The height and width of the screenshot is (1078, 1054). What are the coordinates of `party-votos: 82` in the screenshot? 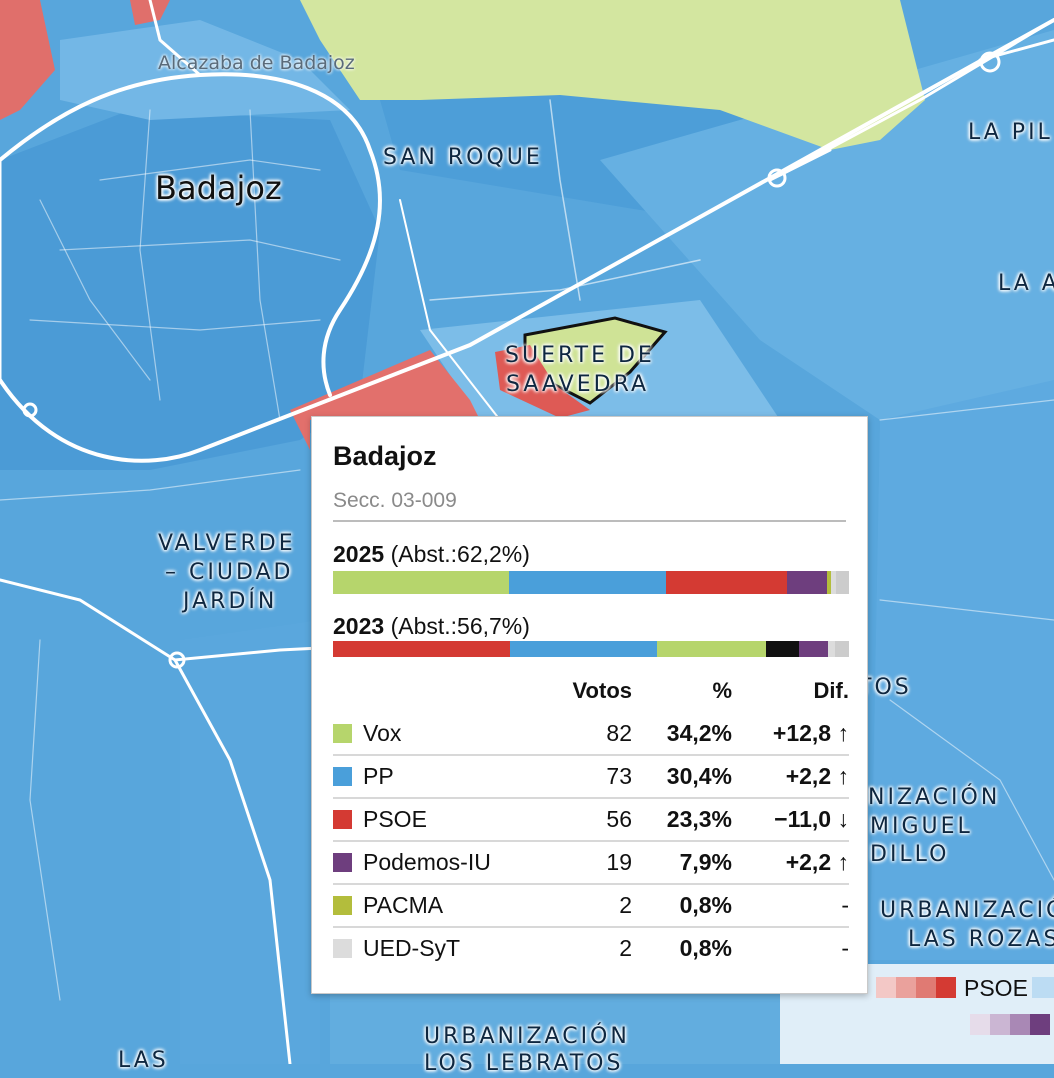 It's located at (592, 734).